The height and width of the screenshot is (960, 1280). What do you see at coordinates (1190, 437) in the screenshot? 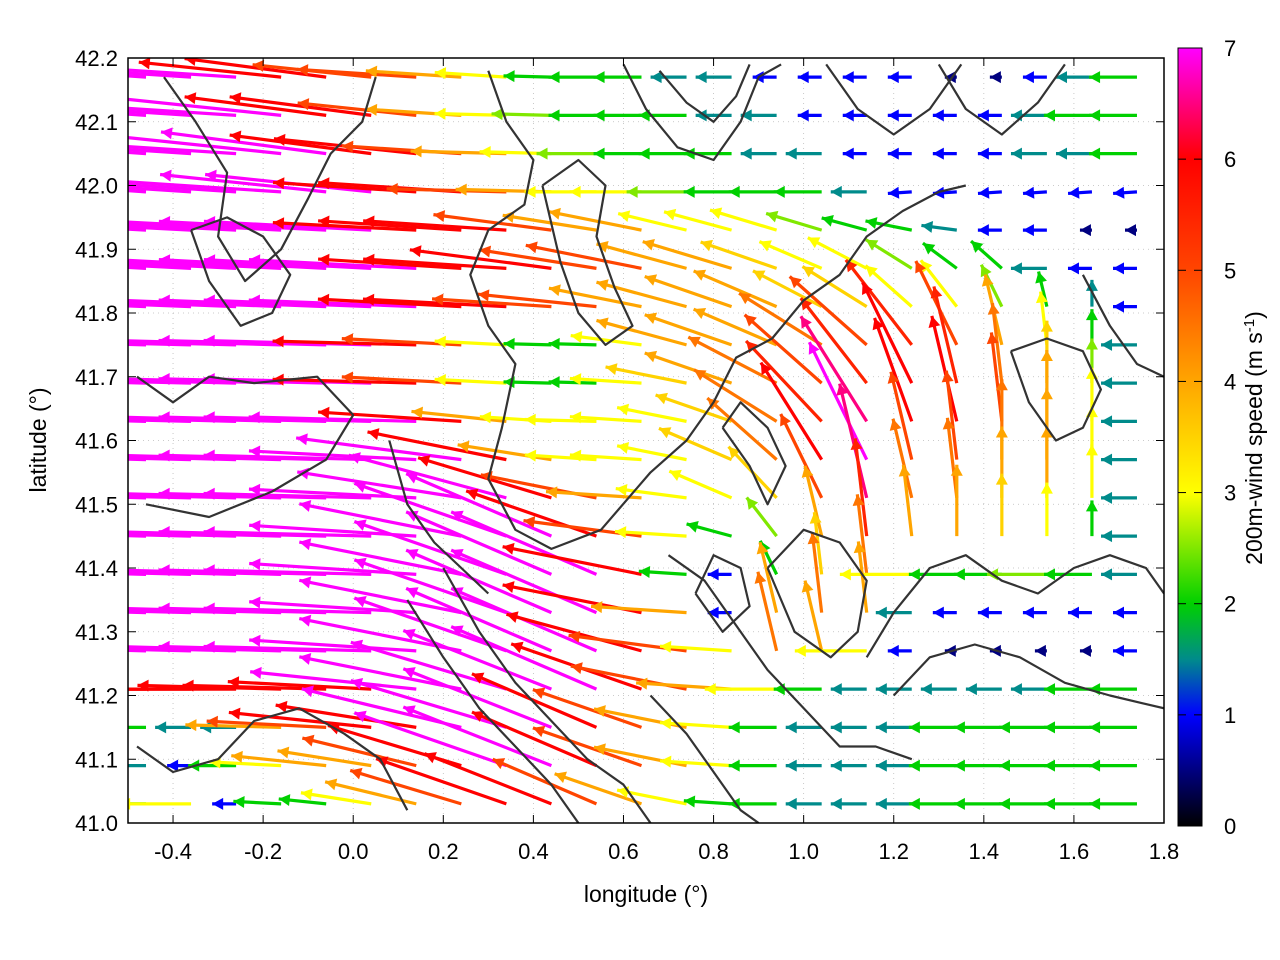
I see `colorbar` at bounding box center [1190, 437].